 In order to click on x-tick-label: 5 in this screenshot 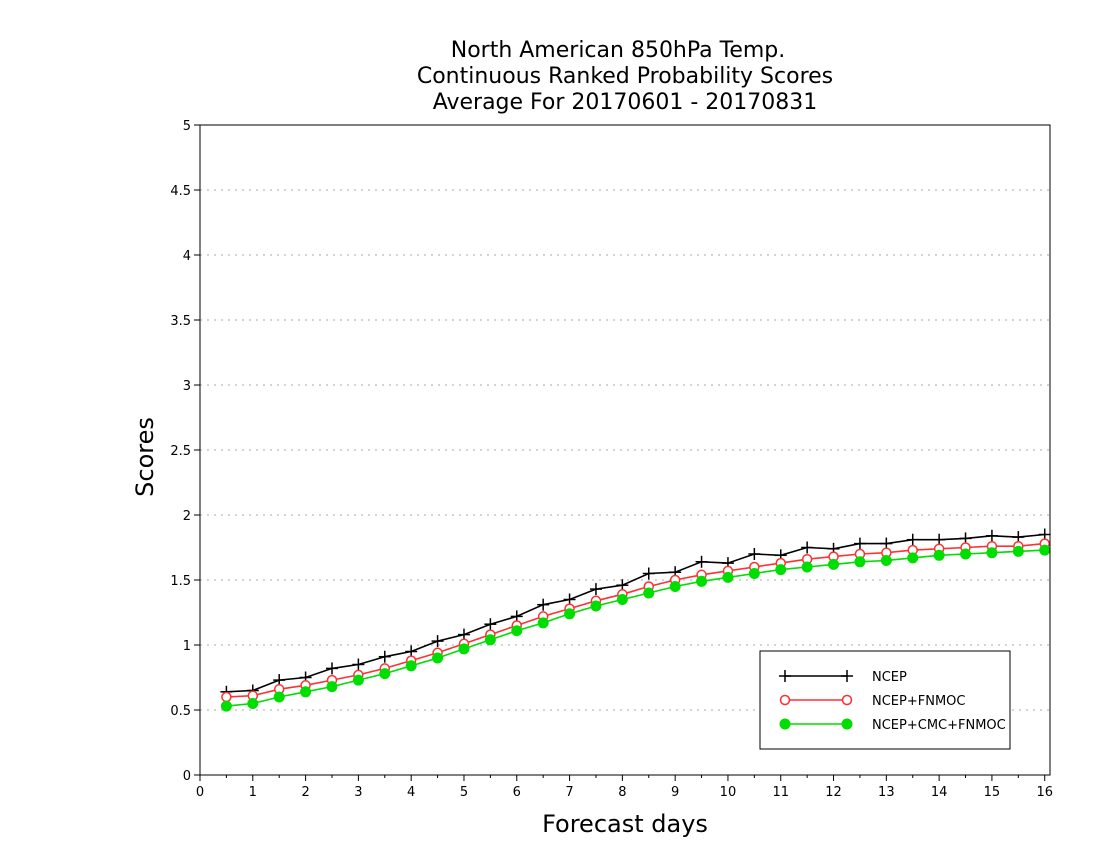, I will do `click(464, 792)`.